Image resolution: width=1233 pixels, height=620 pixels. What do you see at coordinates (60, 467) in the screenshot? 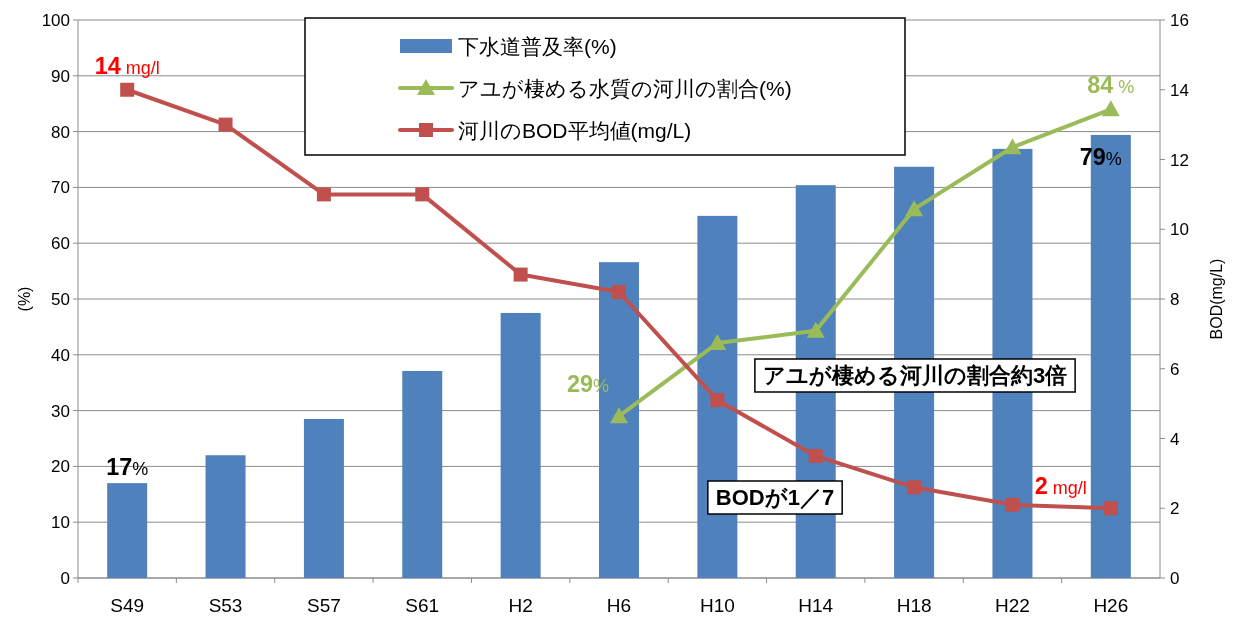
I see `y-tick-label: 20` at bounding box center [60, 467].